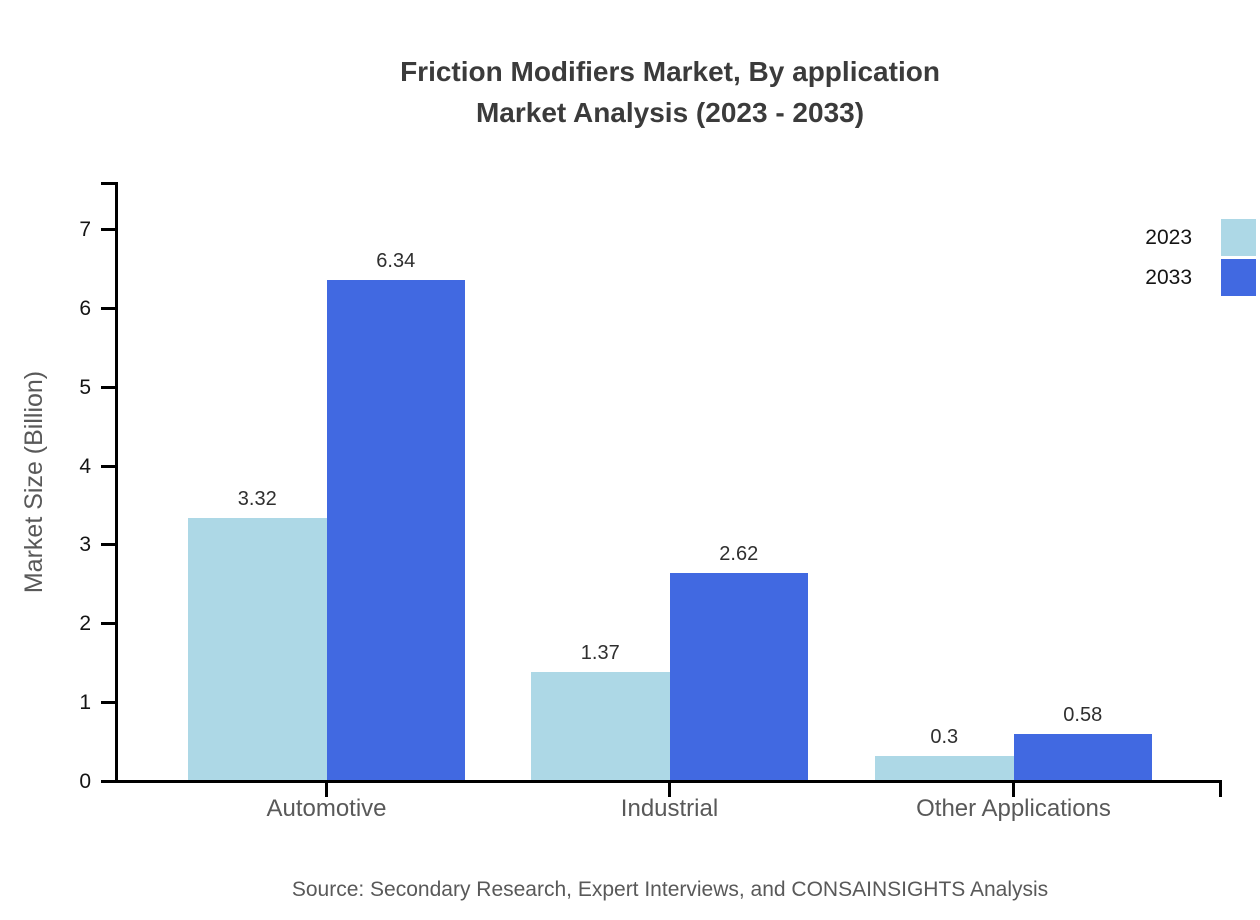 The image size is (1260, 920). What do you see at coordinates (738, 676) in the screenshot?
I see `bar-2033-industrial` at bounding box center [738, 676].